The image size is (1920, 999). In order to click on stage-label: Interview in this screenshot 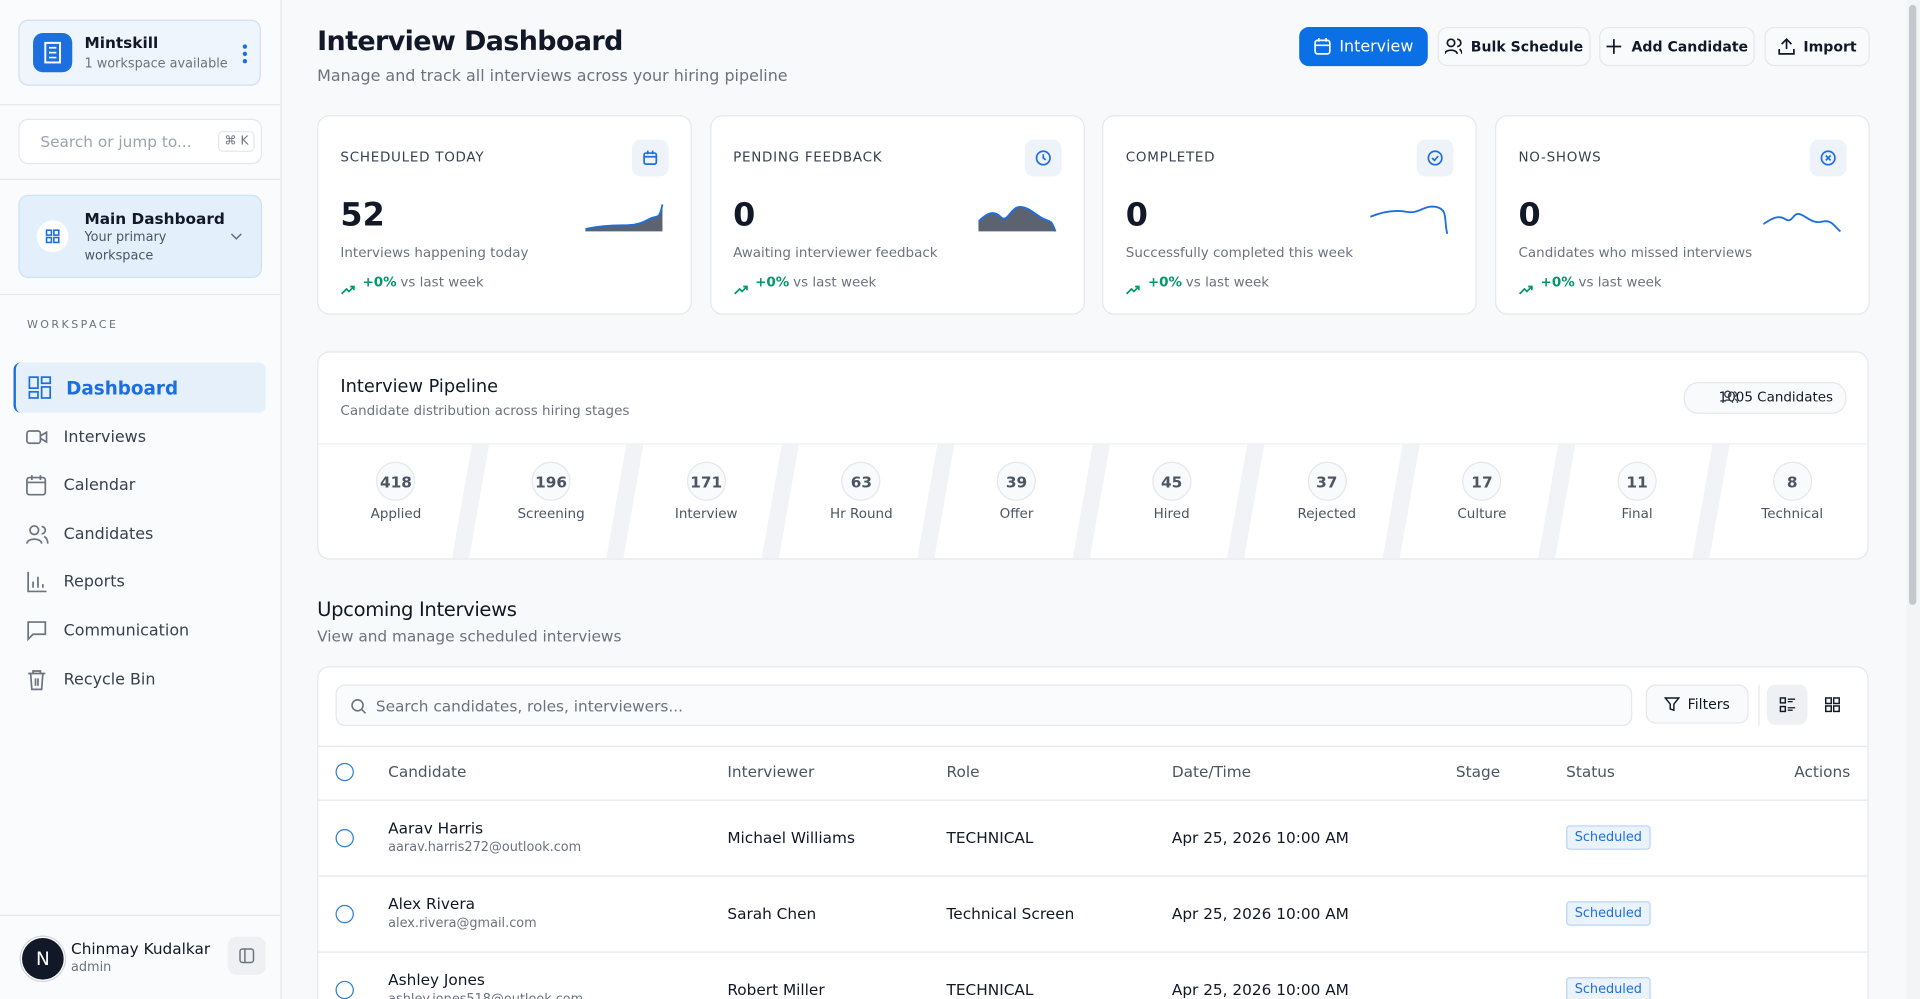, I will do `click(706, 513)`.